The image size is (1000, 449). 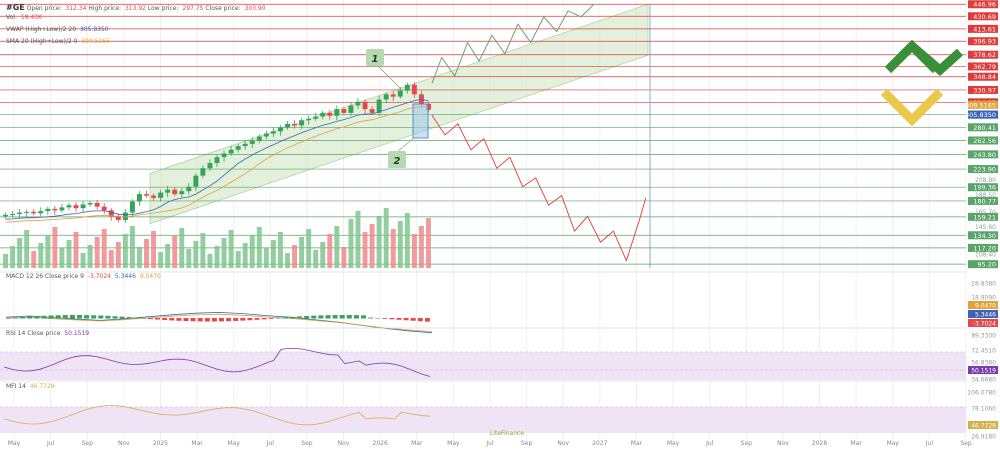 I want to click on level-tag-label: 223.90, so click(x=984, y=170).